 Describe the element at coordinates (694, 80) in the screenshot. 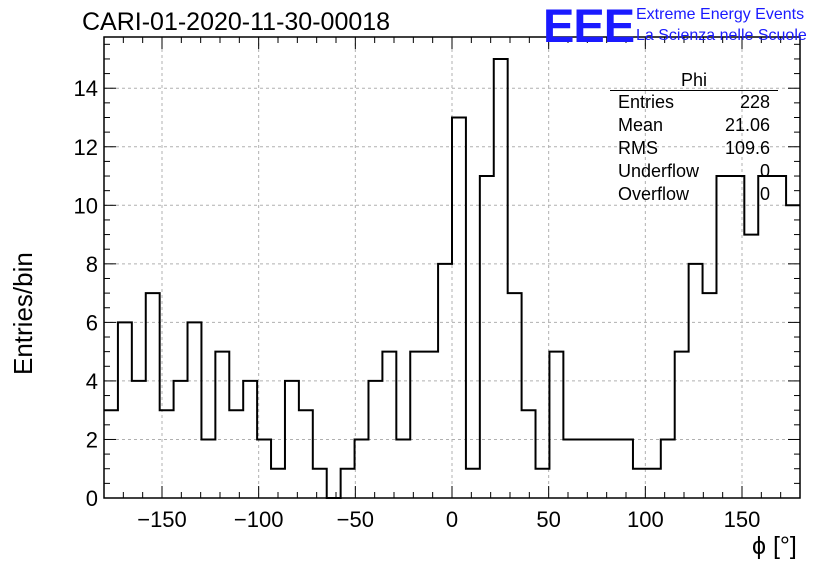

I see `stats-title: Phi` at that location.